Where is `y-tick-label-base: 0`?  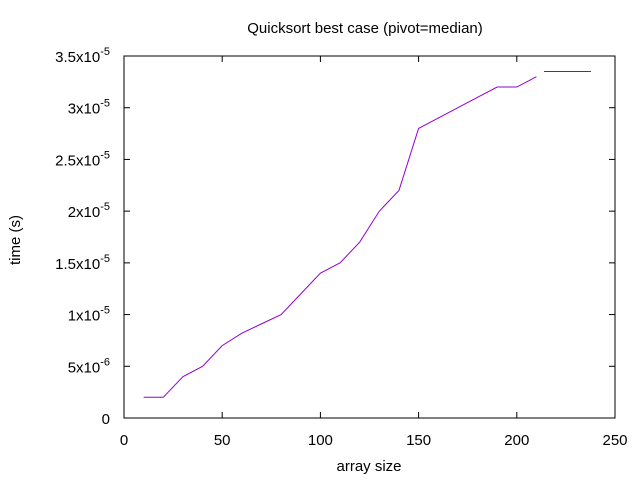
y-tick-label-base: 0 is located at coordinates (106, 419).